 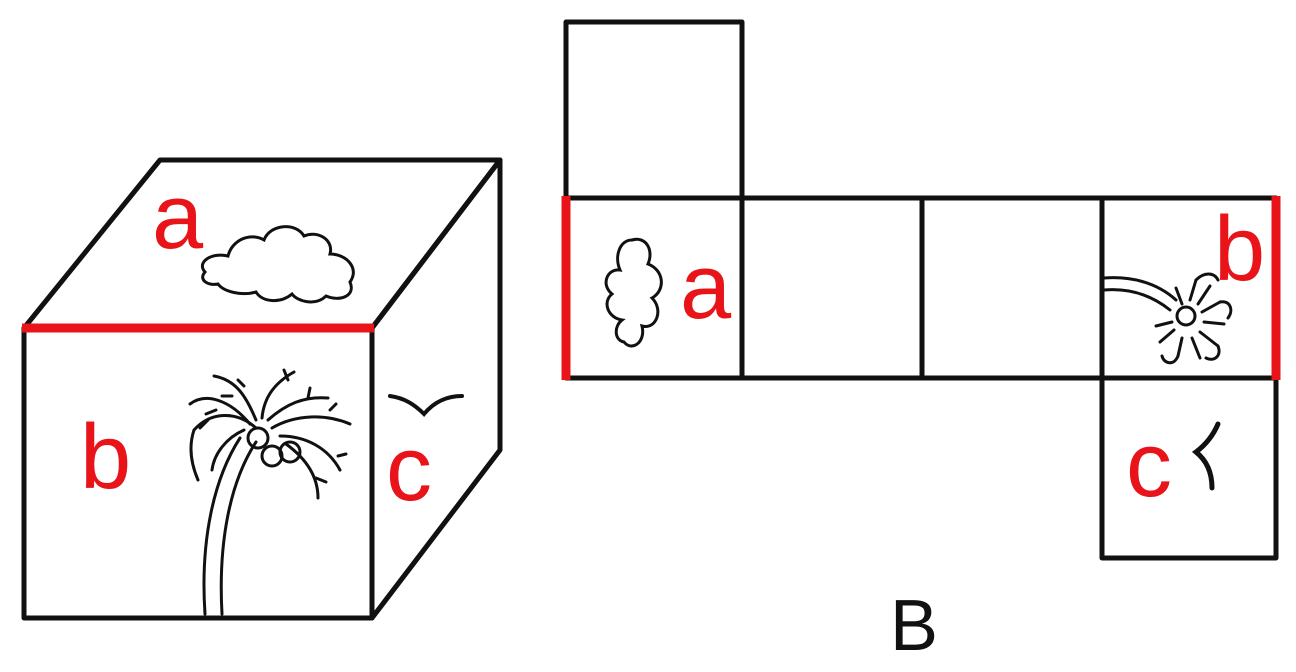 I want to click on net-face-a-label: a, so click(x=706, y=287).